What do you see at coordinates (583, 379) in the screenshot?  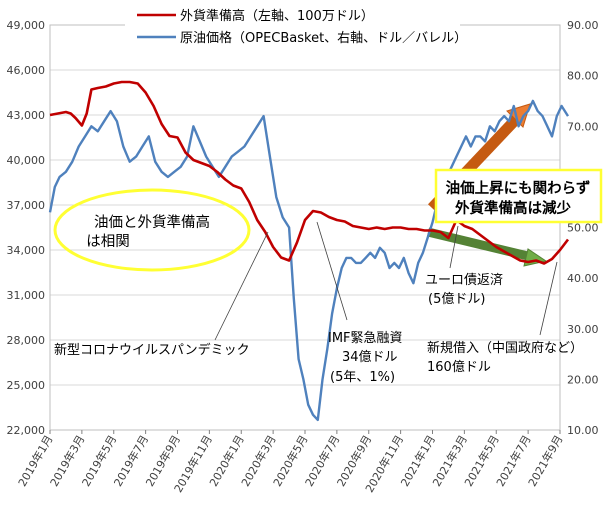 I see `y-right-tick-label: 20.00` at bounding box center [583, 379].